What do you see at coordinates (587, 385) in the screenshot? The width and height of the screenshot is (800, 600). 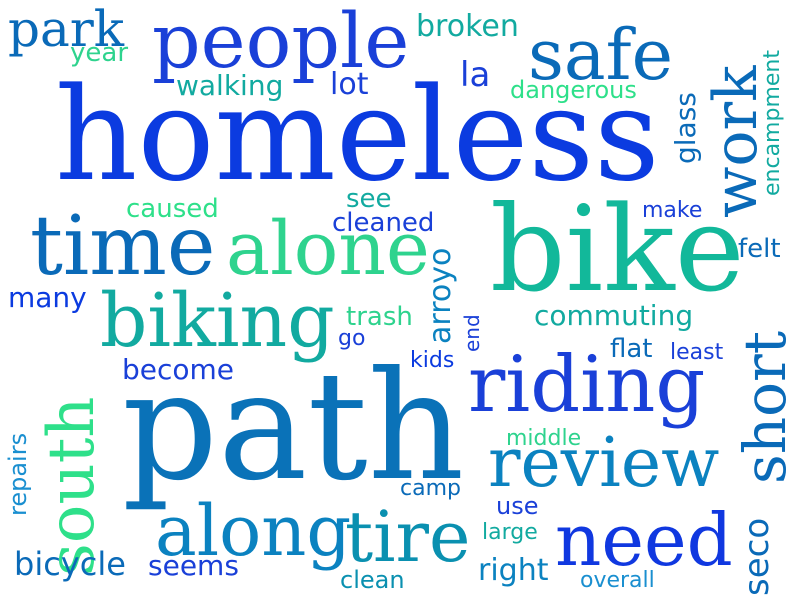 I see `word-riding: riding` at bounding box center [587, 385].